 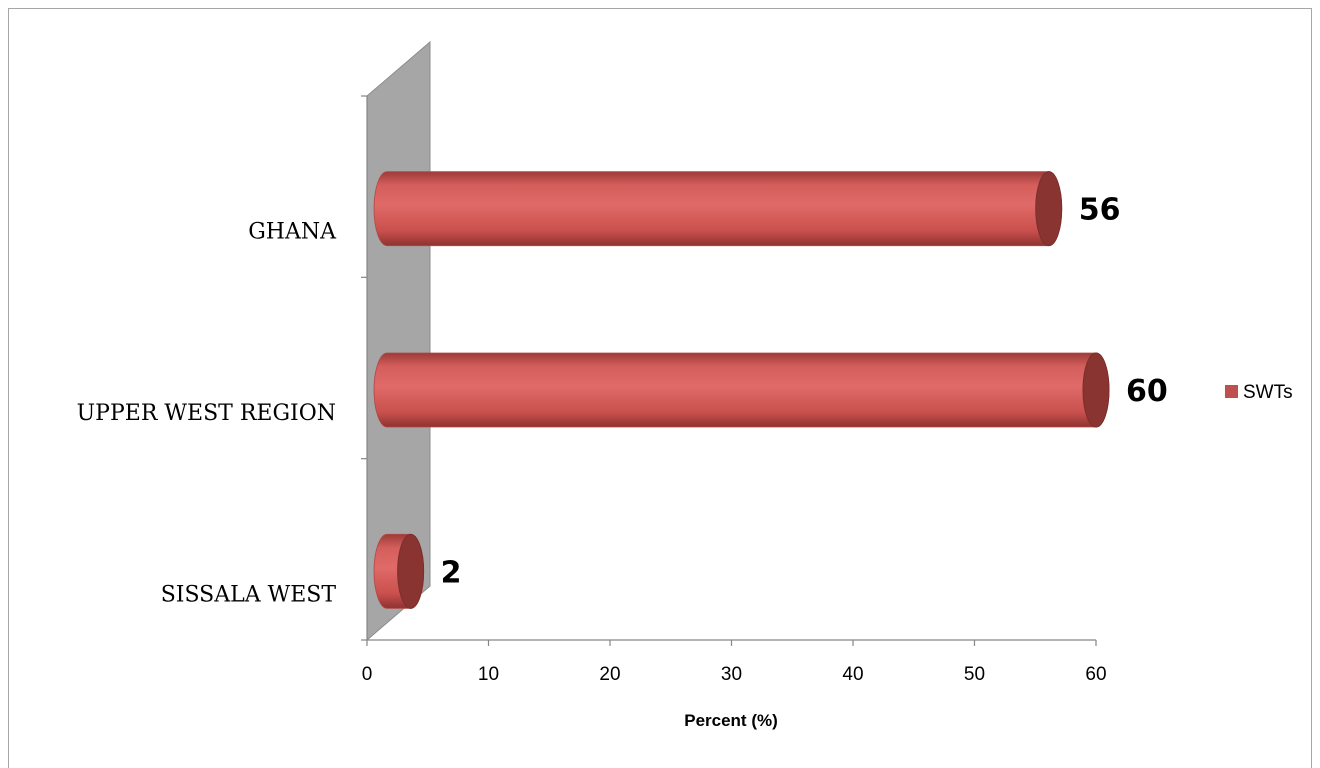 I want to click on bar-upper-west-region, so click(x=741, y=390).